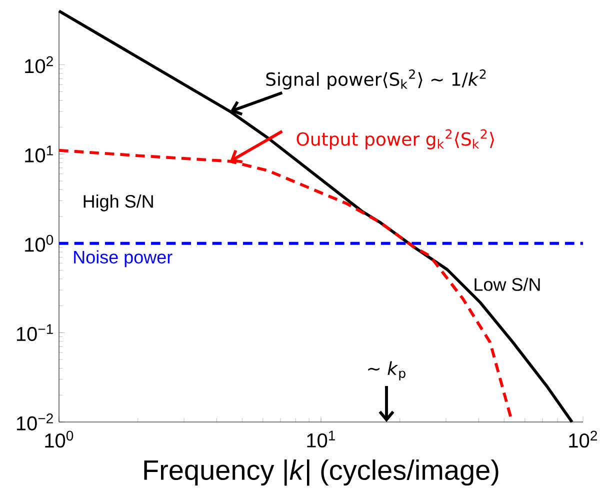  I want to click on annotation: Signal power⟨S$_{k}$$^{2}$⟩ ∼ 1/k$^{2}$, so click(376, 79).